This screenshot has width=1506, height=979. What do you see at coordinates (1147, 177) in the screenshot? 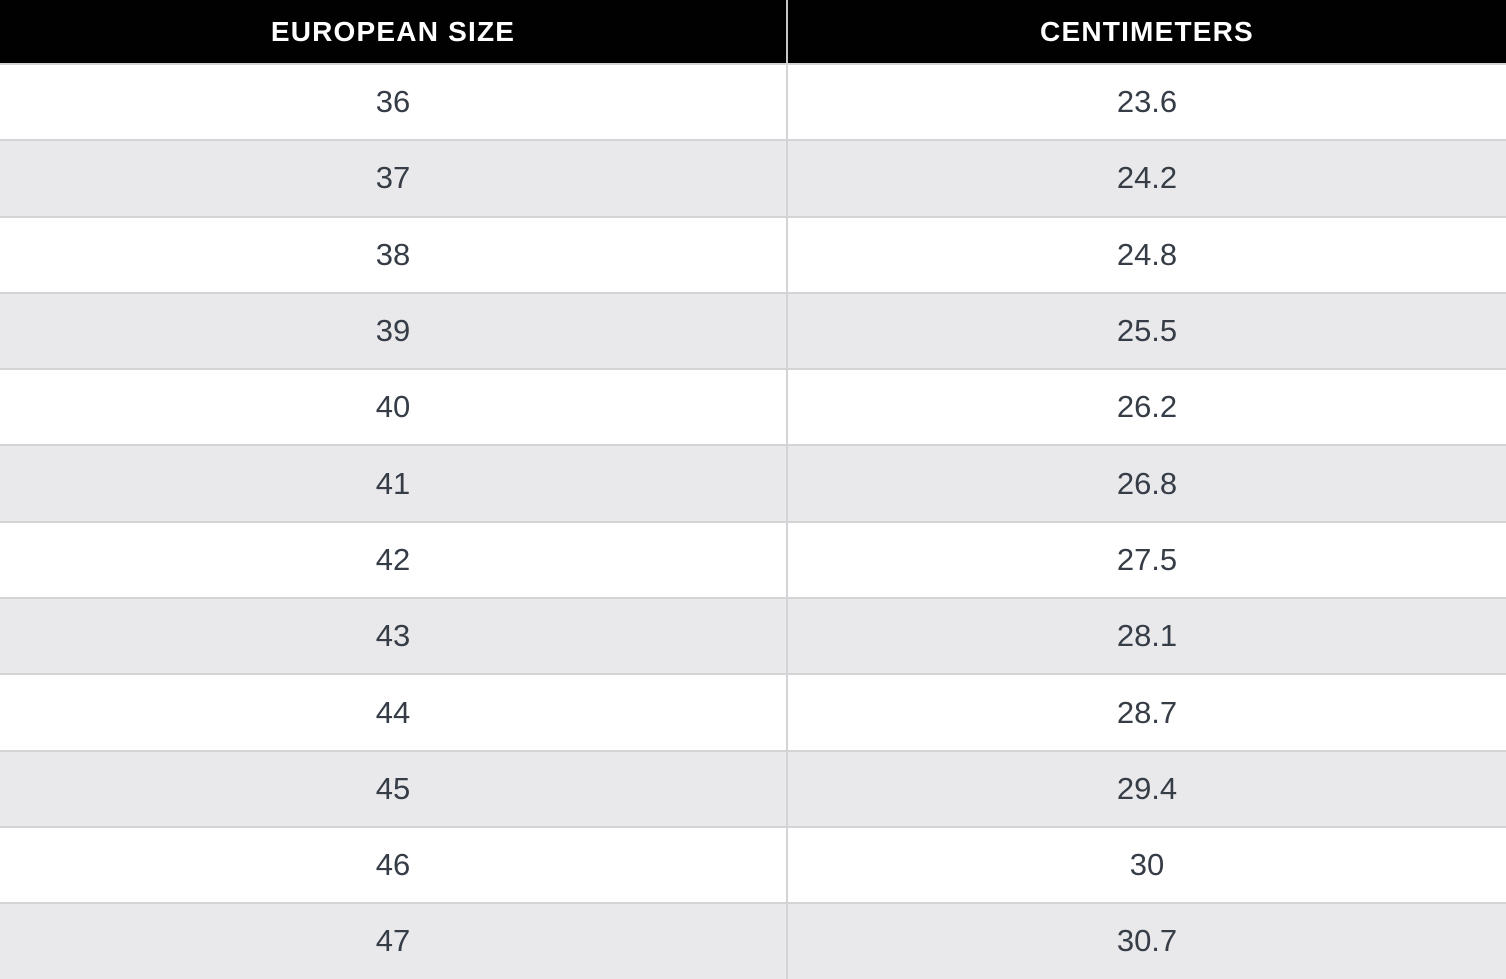
I see `centimeters-cell: 24.2` at bounding box center [1147, 177].